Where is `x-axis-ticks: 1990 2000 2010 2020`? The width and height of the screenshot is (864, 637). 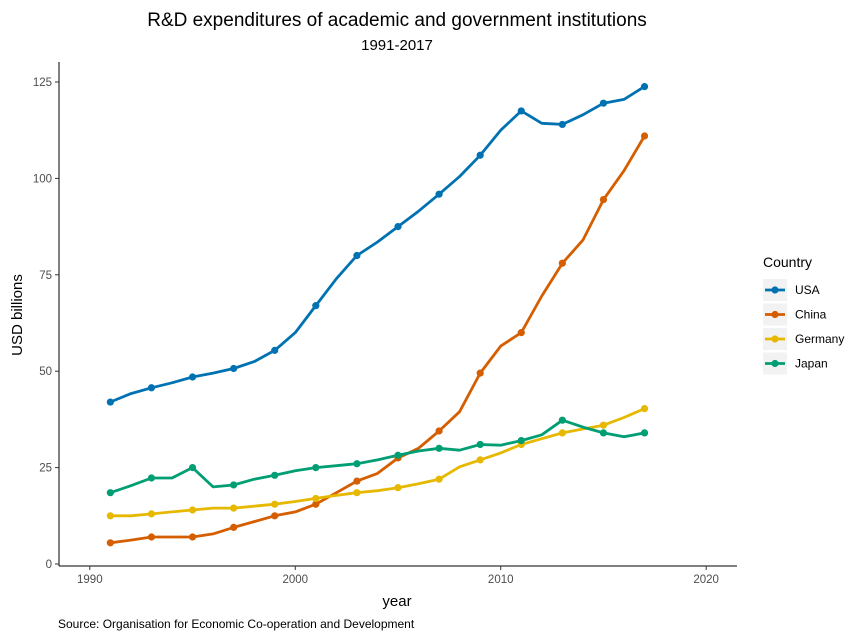 x-axis-ticks: 1990 2000 2010 2020 is located at coordinates (398, 576).